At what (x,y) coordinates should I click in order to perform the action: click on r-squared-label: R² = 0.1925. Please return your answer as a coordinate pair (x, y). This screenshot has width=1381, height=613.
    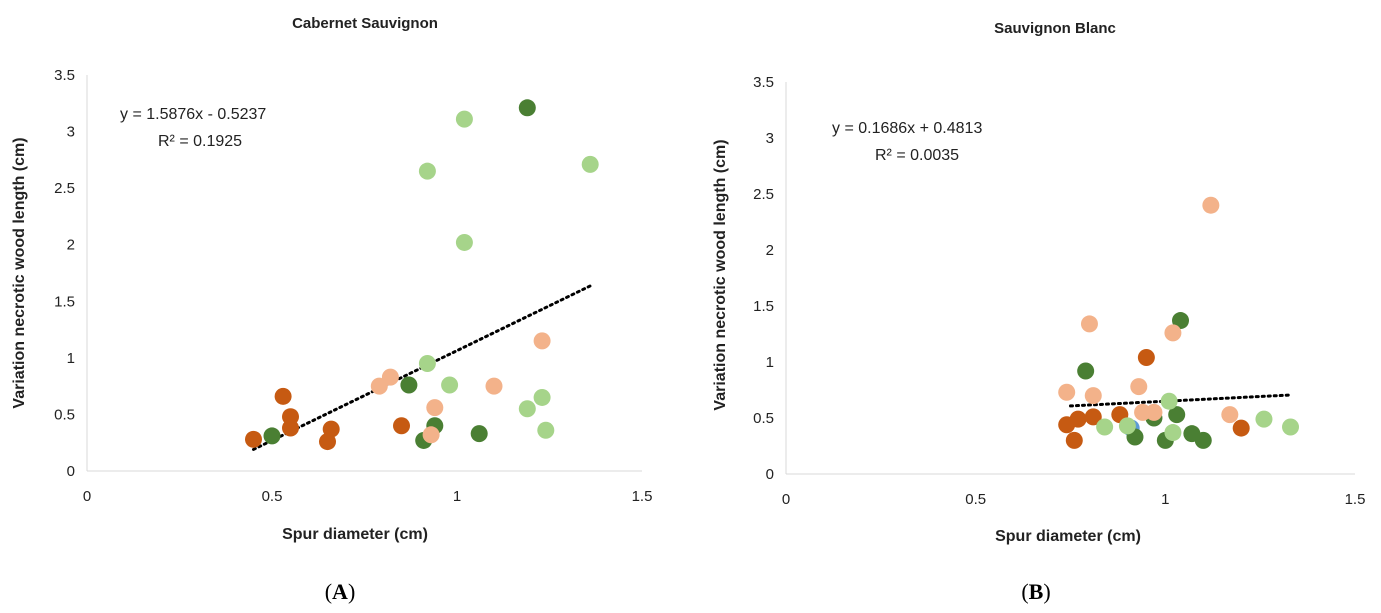
    Looking at the image, I should click on (200, 141).